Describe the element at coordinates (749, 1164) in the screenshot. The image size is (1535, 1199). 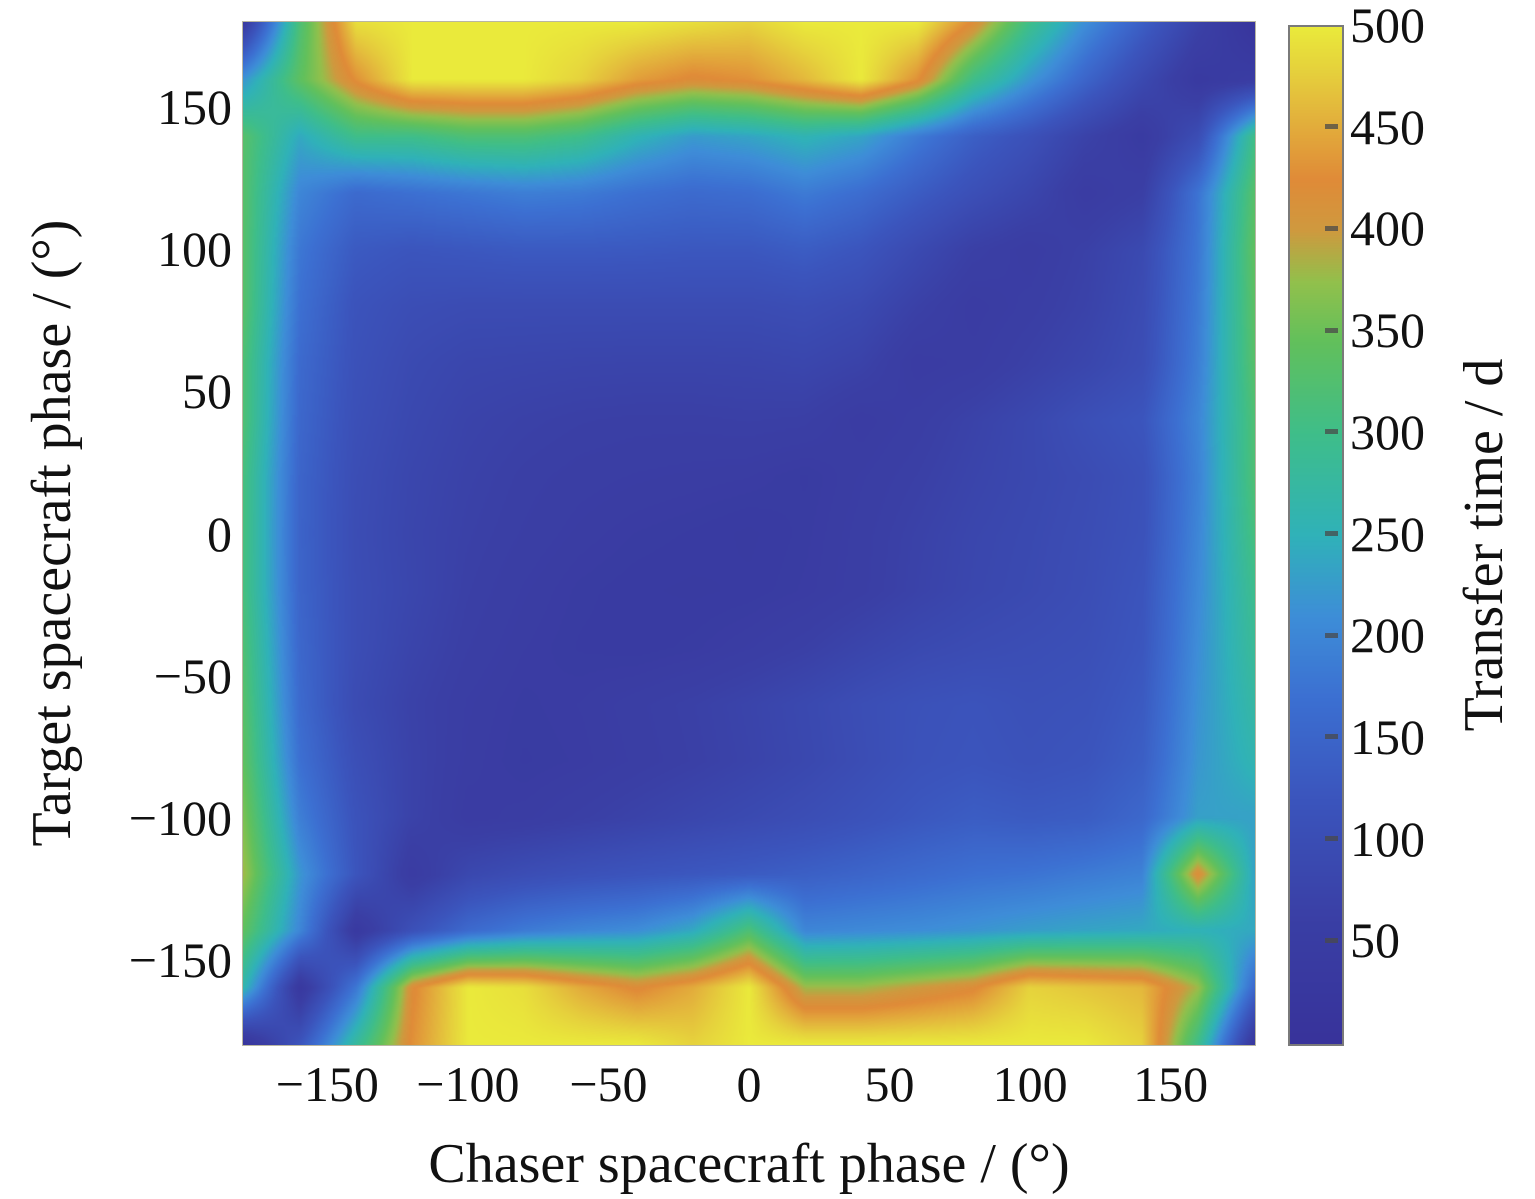
I see `x-axis-label: Chaser spacecraft phase / (°)` at that location.